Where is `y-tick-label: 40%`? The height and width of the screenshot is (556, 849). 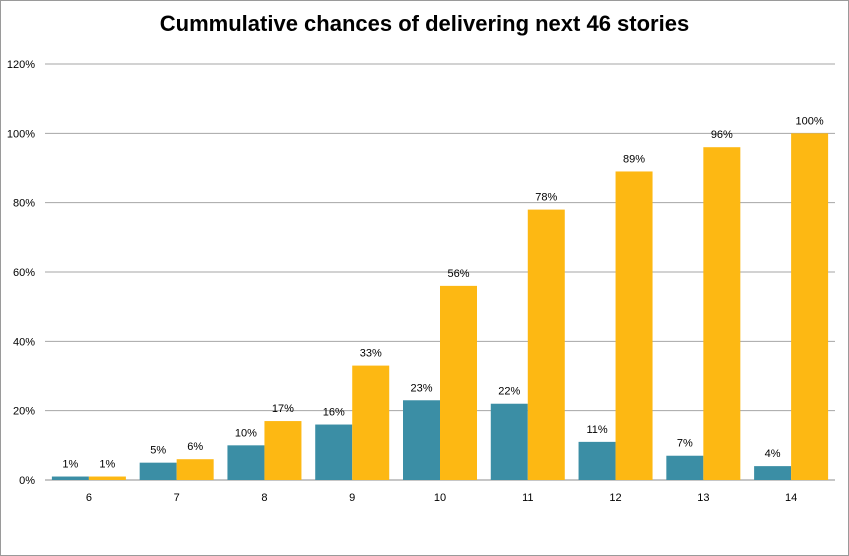
y-tick-label: 40% is located at coordinates (24, 342).